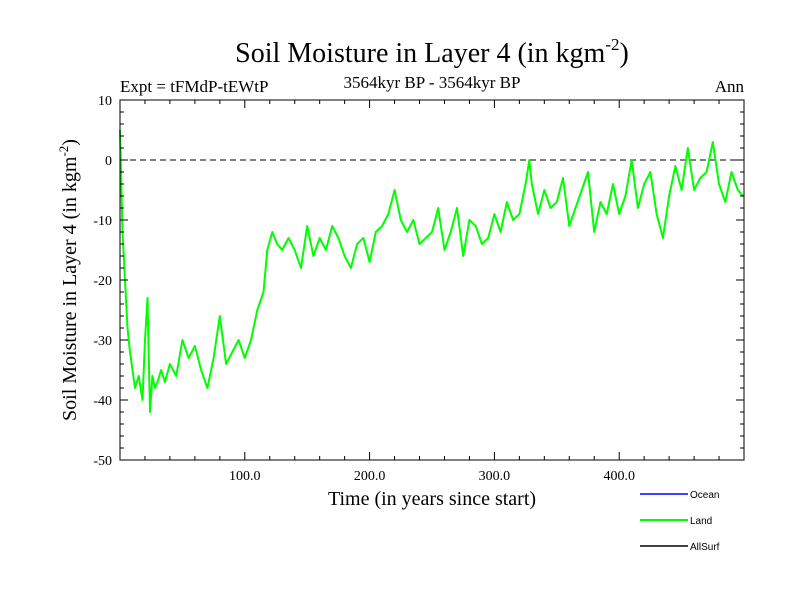 This screenshot has height=600, width=800. Describe the element at coordinates (102, 221) in the screenshot. I see `y-tick-label: -10` at that location.